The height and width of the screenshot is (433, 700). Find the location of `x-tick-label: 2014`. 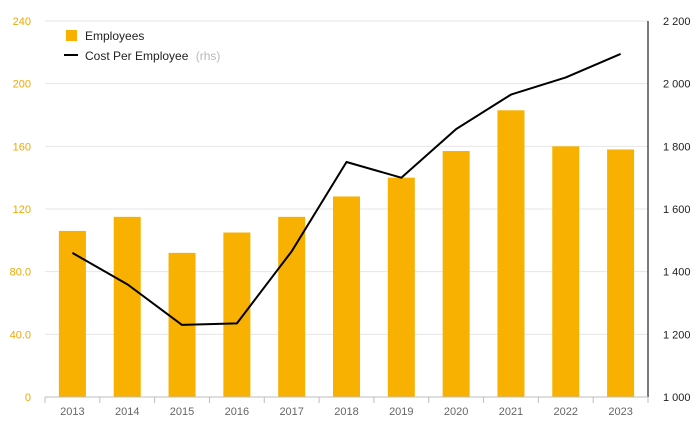

x-tick-label: 2014 is located at coordinates (127, 412).